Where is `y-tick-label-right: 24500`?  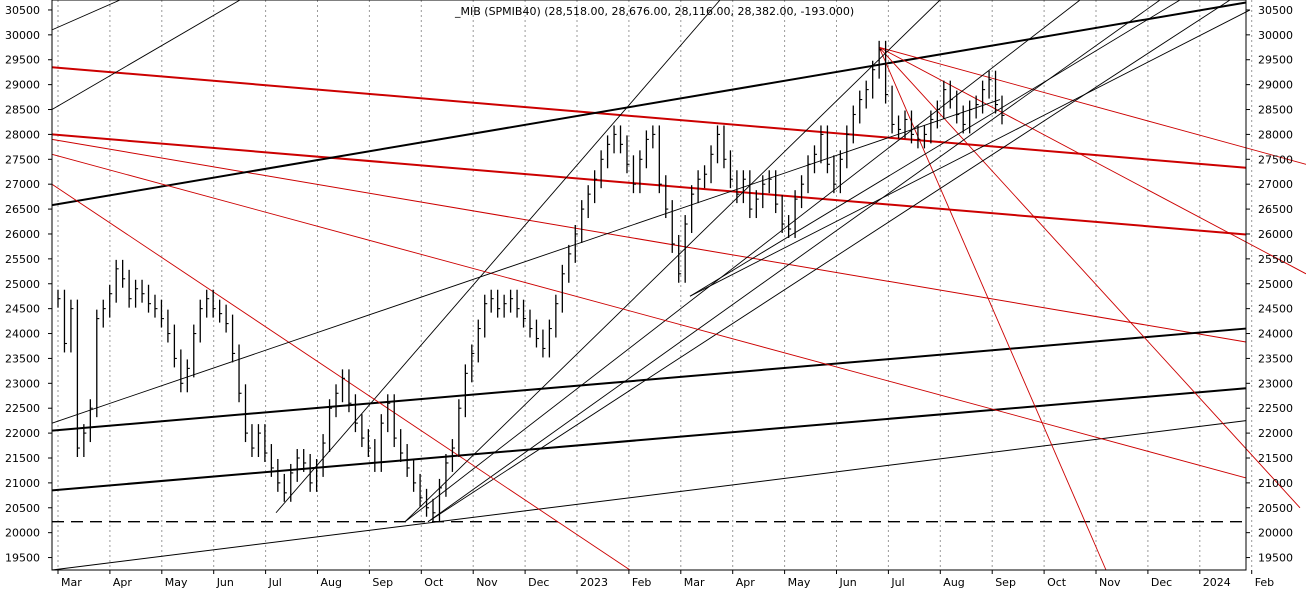 y-tick-label-right: 24500 is located at coordinates (1275, 309).